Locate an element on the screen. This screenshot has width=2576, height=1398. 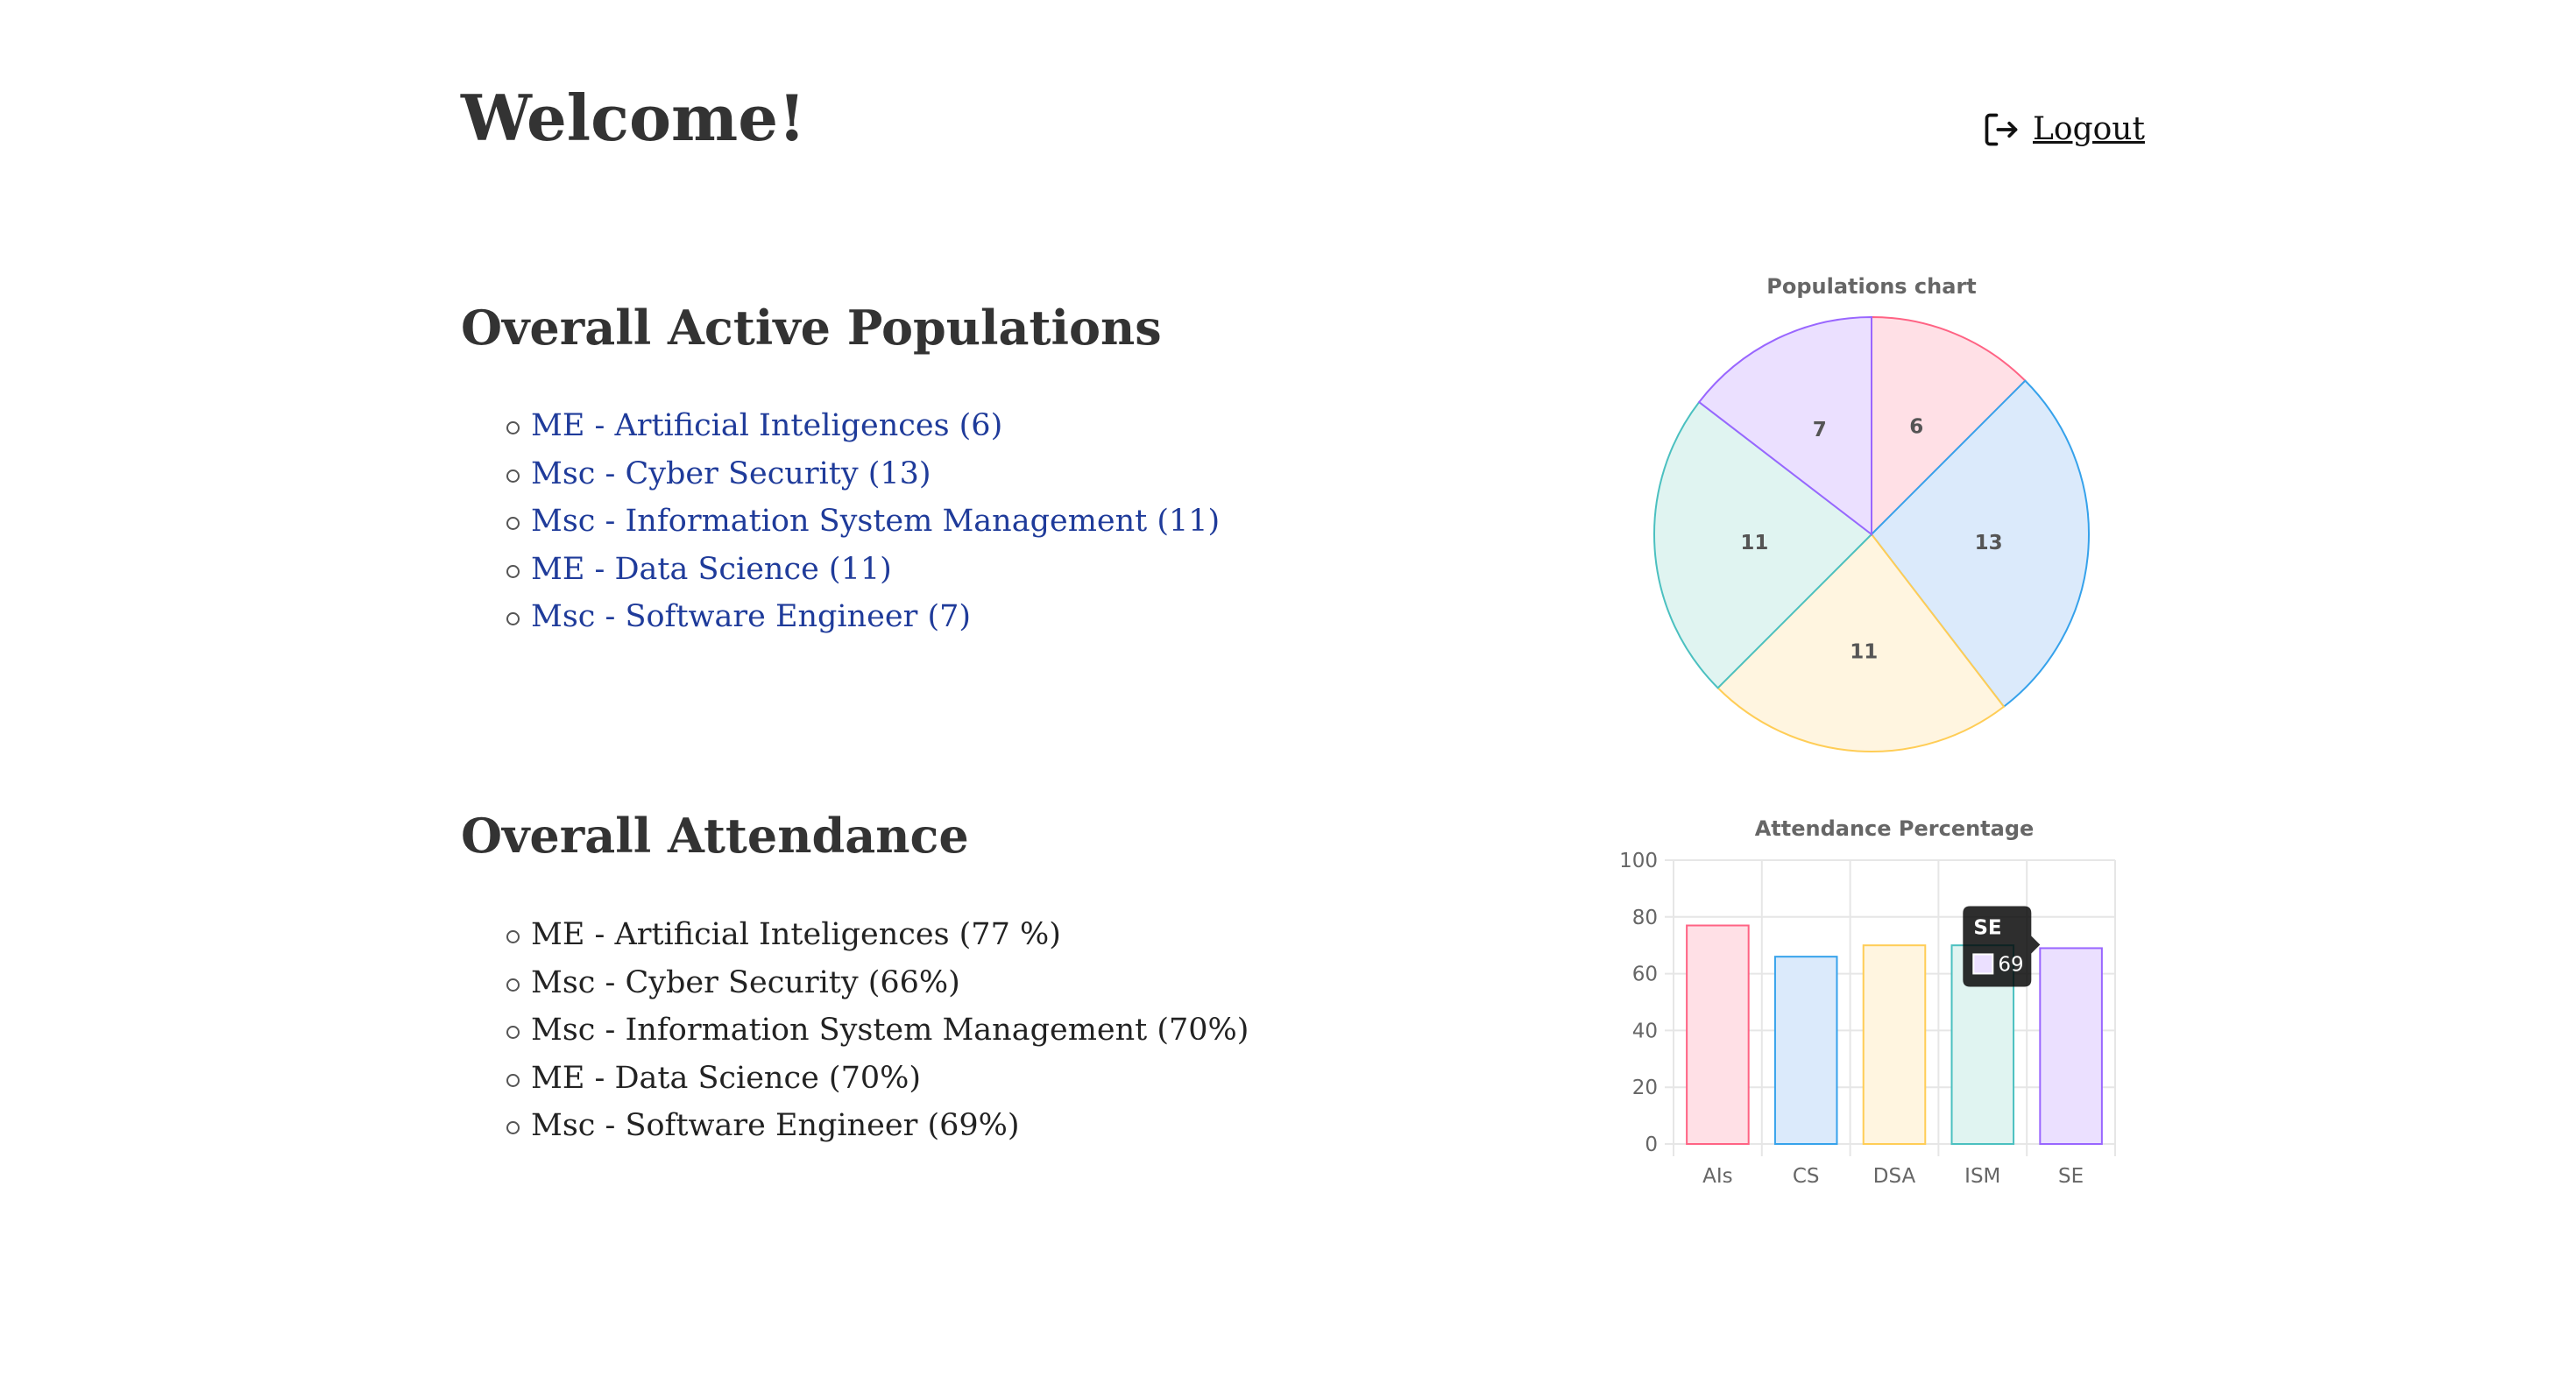
pie-slice-cs is located at coordinates (1980, 544).